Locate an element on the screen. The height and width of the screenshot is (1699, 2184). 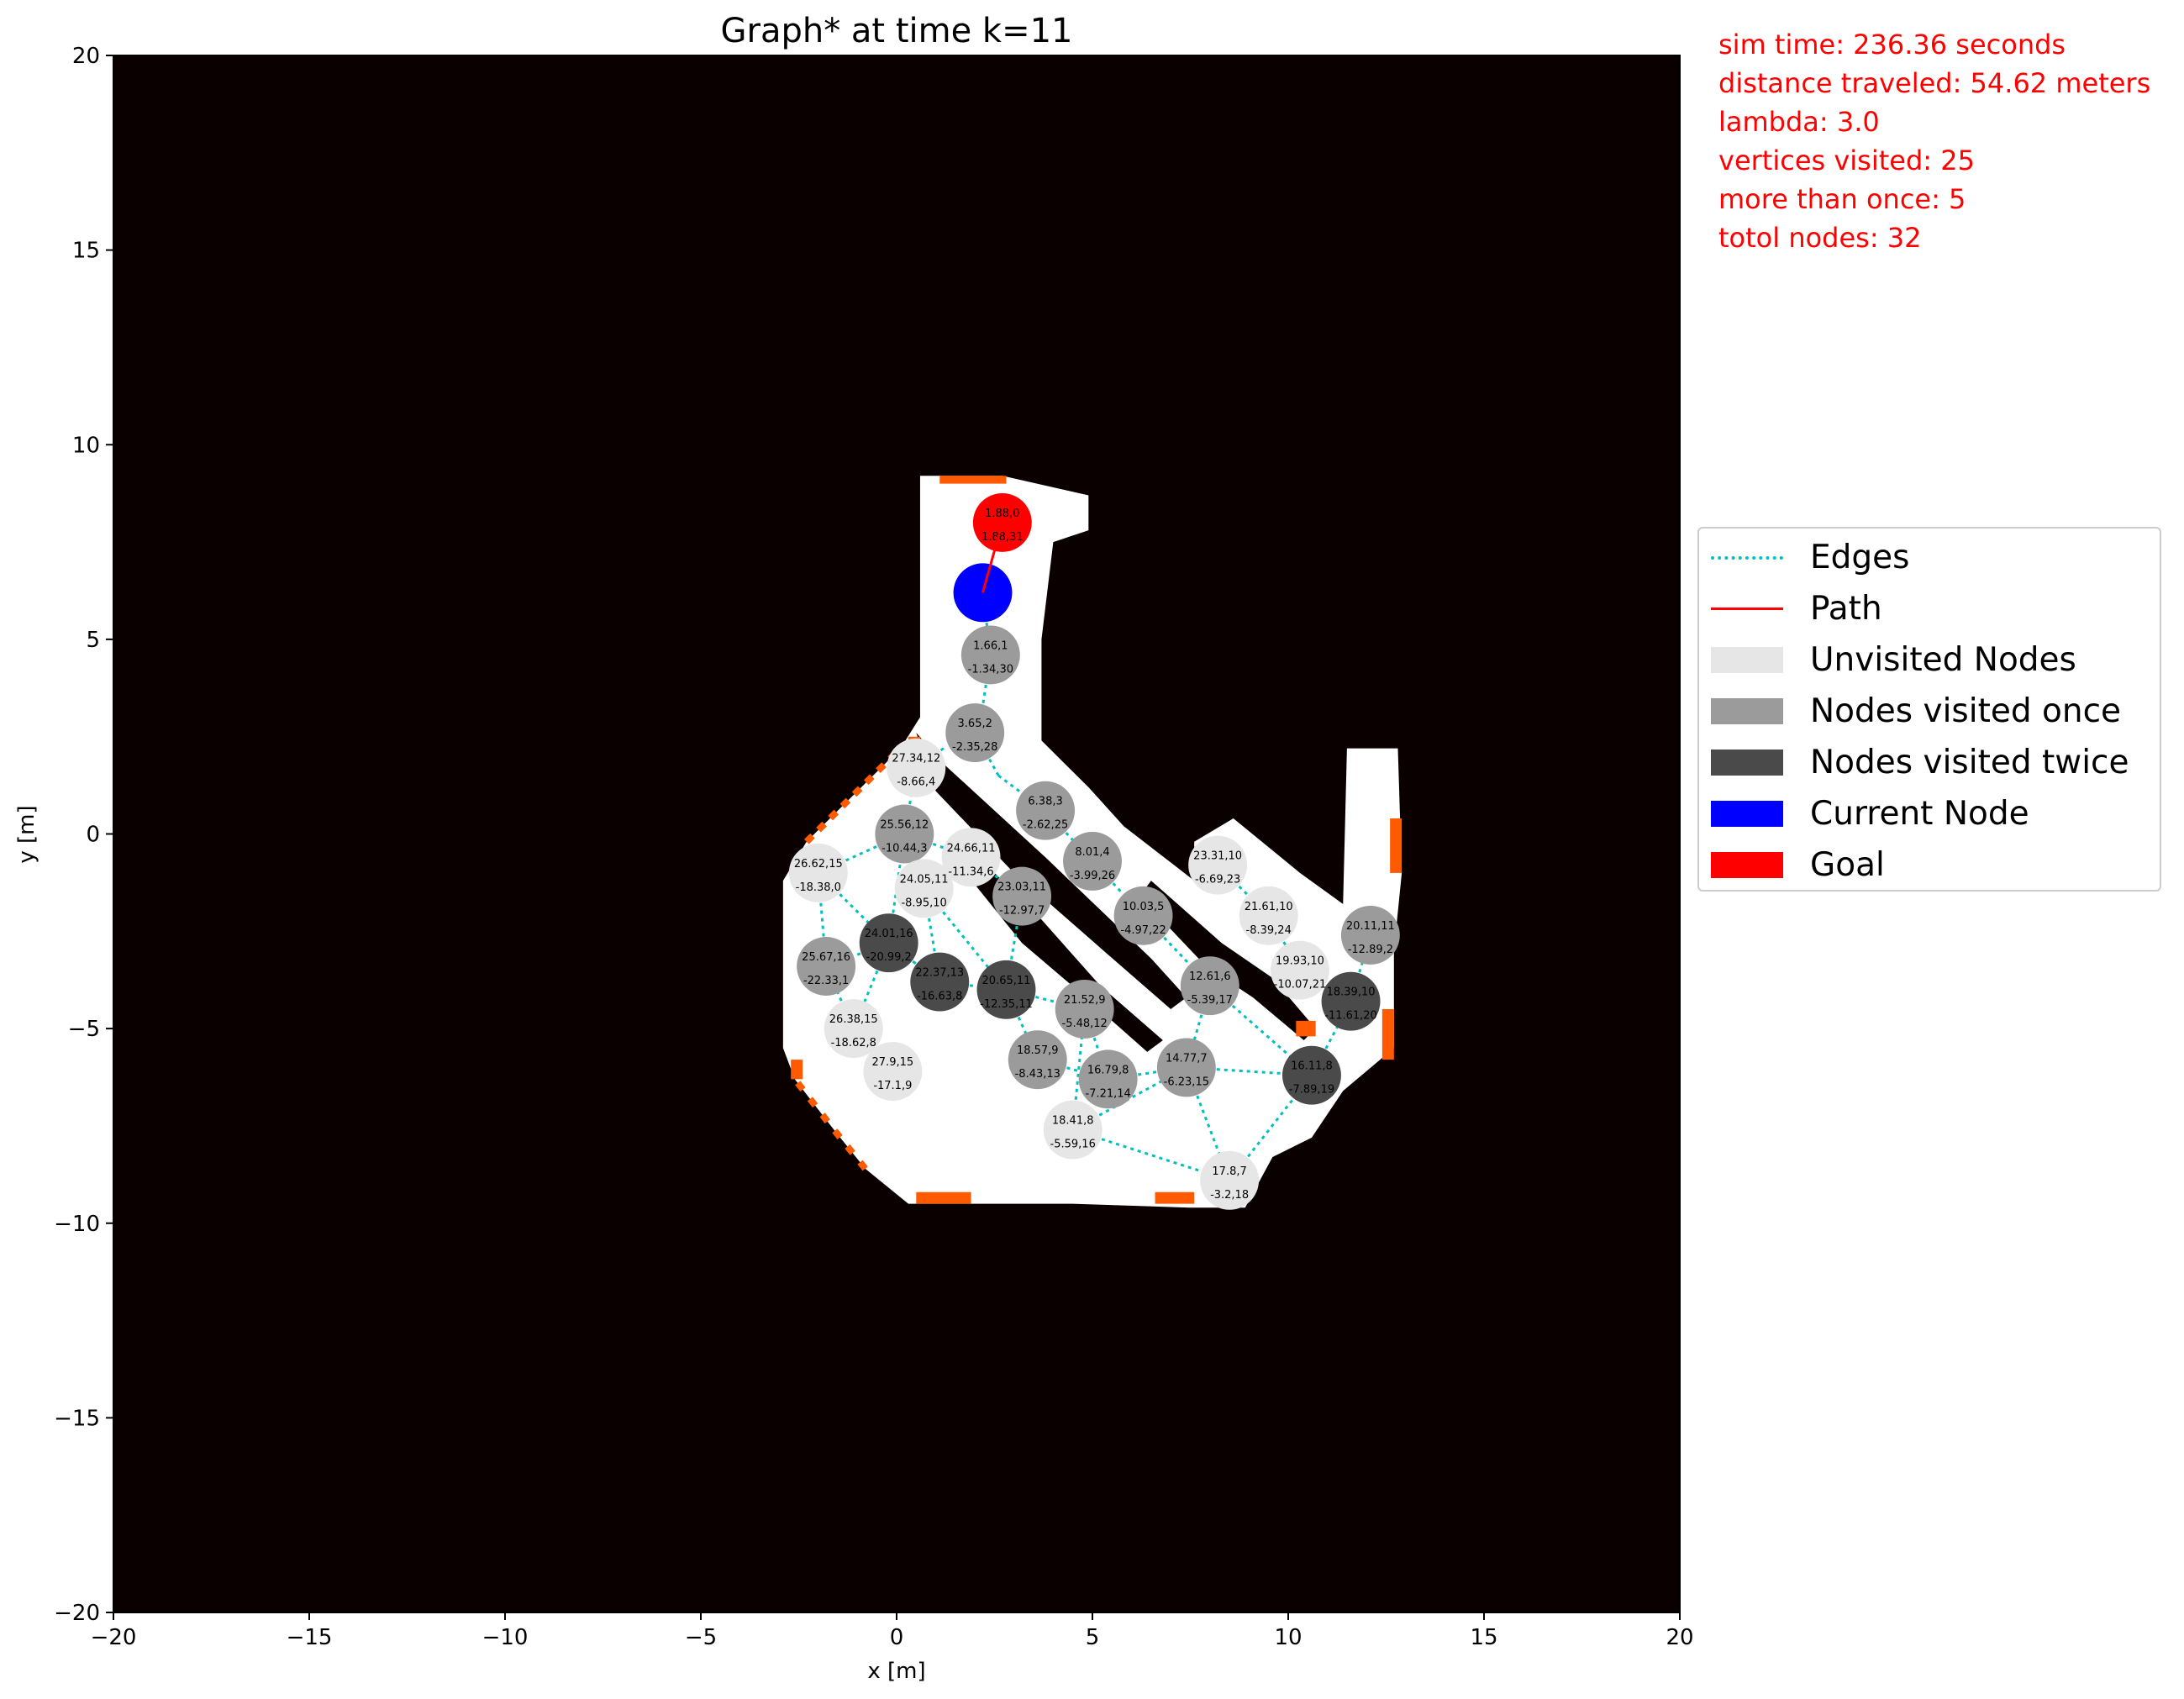
node-label: 1.88,31 is located at coordinates (1003, 538).